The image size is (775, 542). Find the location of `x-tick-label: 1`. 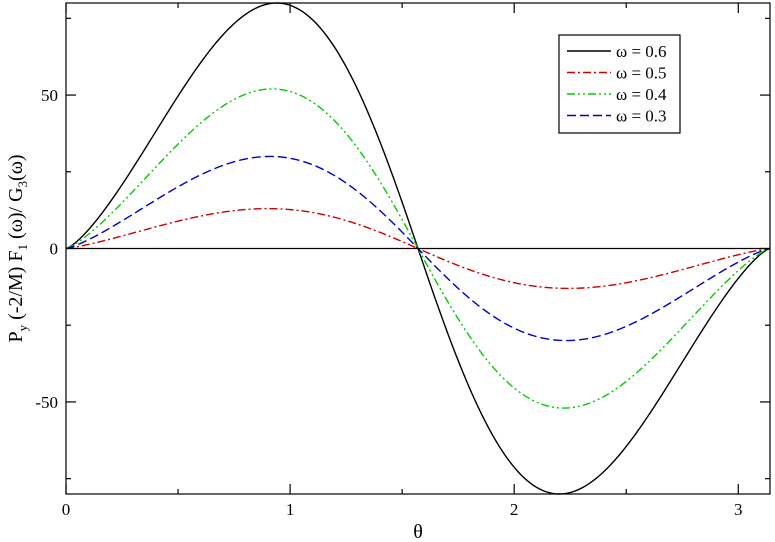

x-tick-label: 1 is located at coordinates (290, 509).